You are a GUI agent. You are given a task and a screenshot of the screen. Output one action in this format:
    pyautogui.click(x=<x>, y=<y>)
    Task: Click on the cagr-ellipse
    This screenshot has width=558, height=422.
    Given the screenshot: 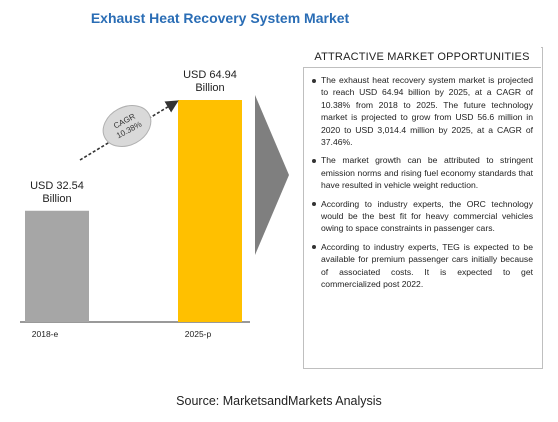 What is the action you would take?
    pyautogui.click(x=127, y=126)
    